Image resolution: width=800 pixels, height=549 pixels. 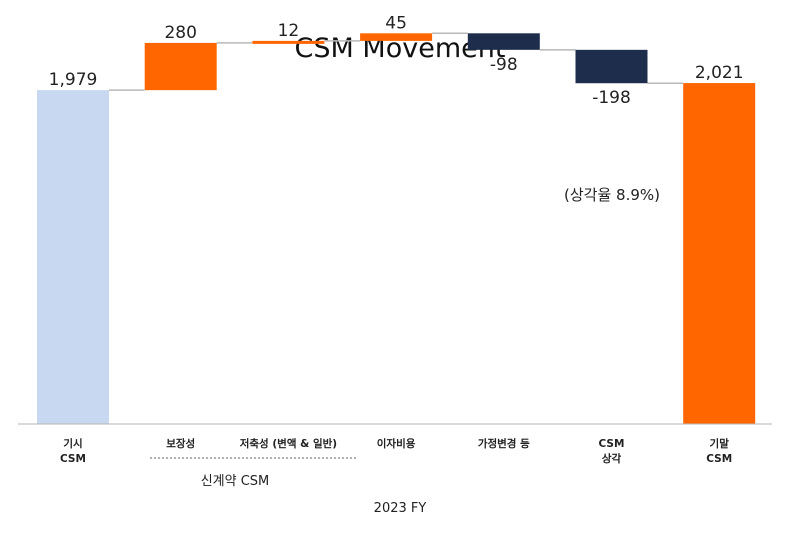 What do you see at coordinates (612, 458) in the screenshot?
I see `category-label-6-2: 상각` at bounding box center [612, 458].